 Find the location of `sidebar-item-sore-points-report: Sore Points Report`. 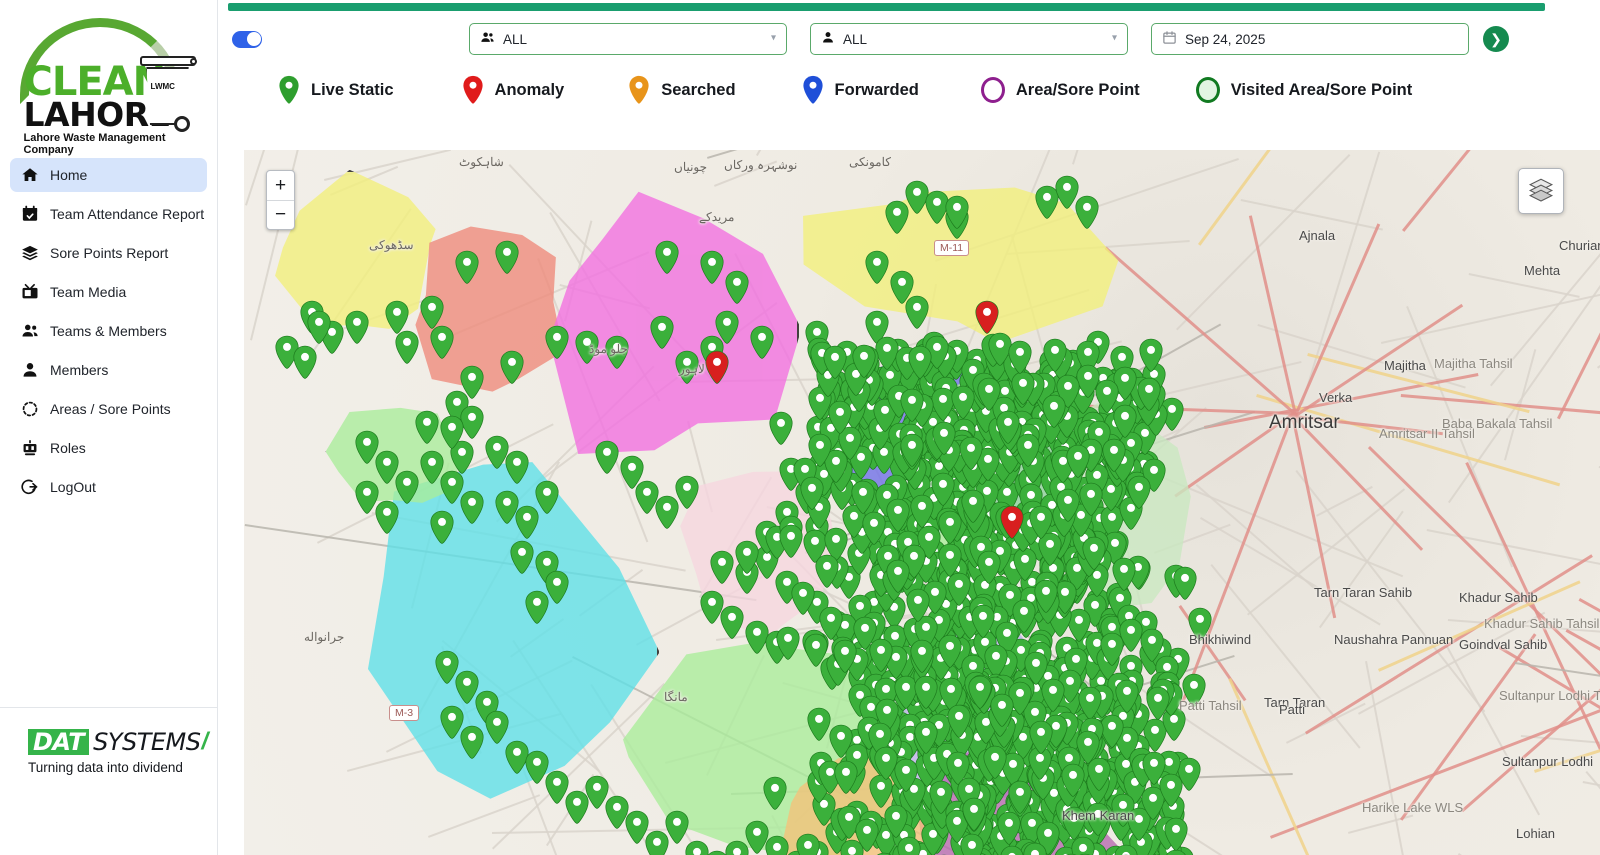

sidebar-item-sore-points-report: Sore Points Report is located at coordinates (108, 253).